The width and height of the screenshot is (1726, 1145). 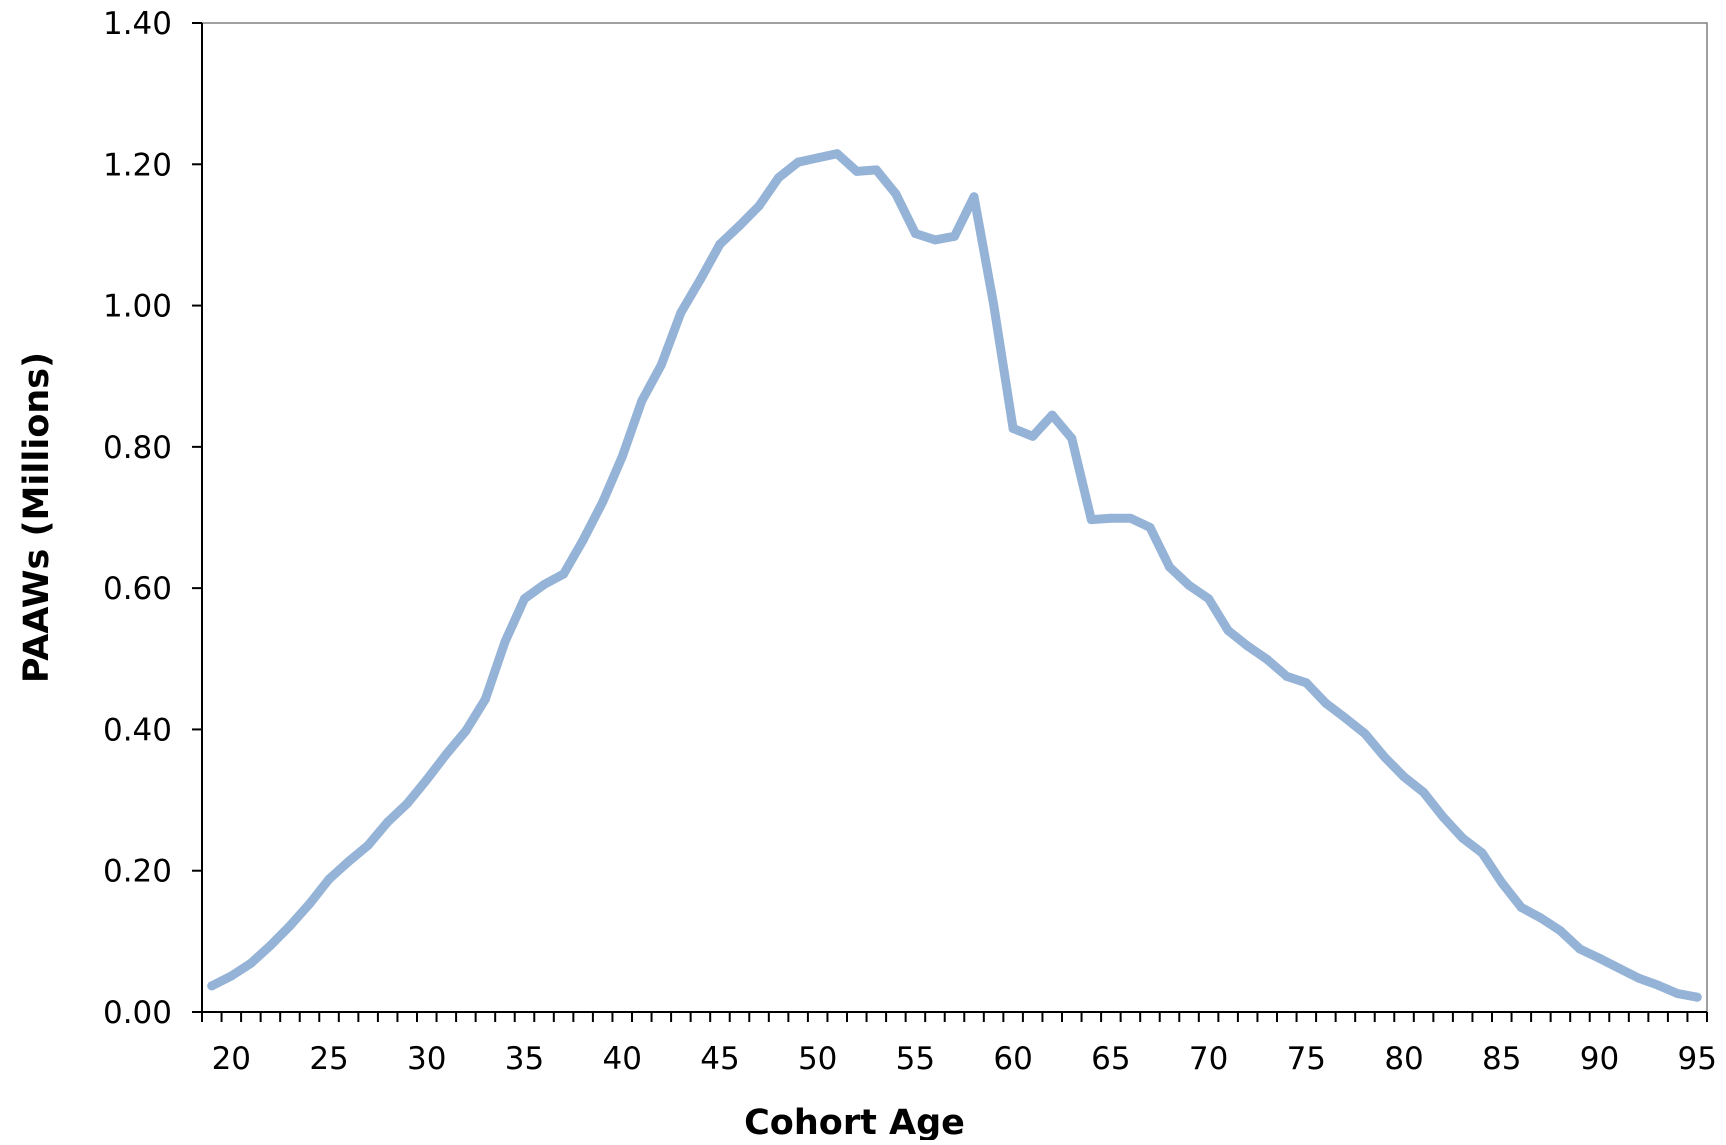 What do you see at coordinates (426, 1059) in the screenshot?
I see `x-tick-label: 30` at bounding box center [426, 1059].